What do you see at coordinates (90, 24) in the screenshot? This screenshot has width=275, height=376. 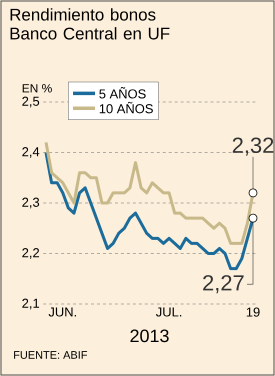 I see `chart-title: Rendimiento bonos Banco Central en UF` at bounding box center [90, 24].